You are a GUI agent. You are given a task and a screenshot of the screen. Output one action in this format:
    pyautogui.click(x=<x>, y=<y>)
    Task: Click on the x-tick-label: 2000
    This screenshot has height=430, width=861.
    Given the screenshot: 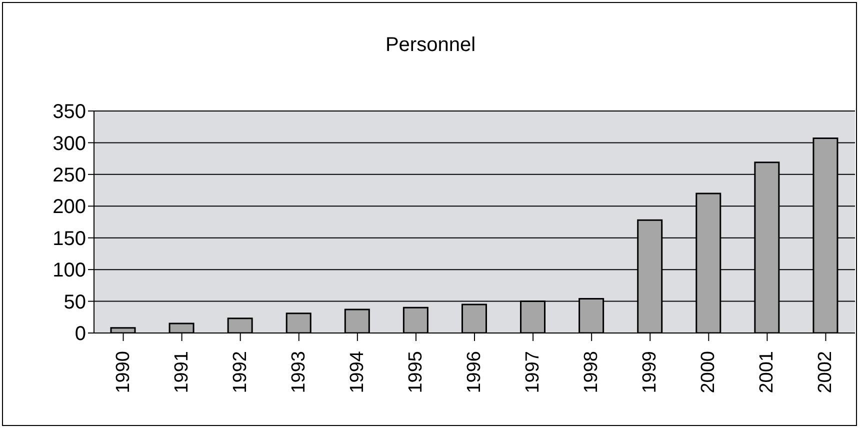 What is the action you would take?
    pyautogui.click(x=709, y=372)
    